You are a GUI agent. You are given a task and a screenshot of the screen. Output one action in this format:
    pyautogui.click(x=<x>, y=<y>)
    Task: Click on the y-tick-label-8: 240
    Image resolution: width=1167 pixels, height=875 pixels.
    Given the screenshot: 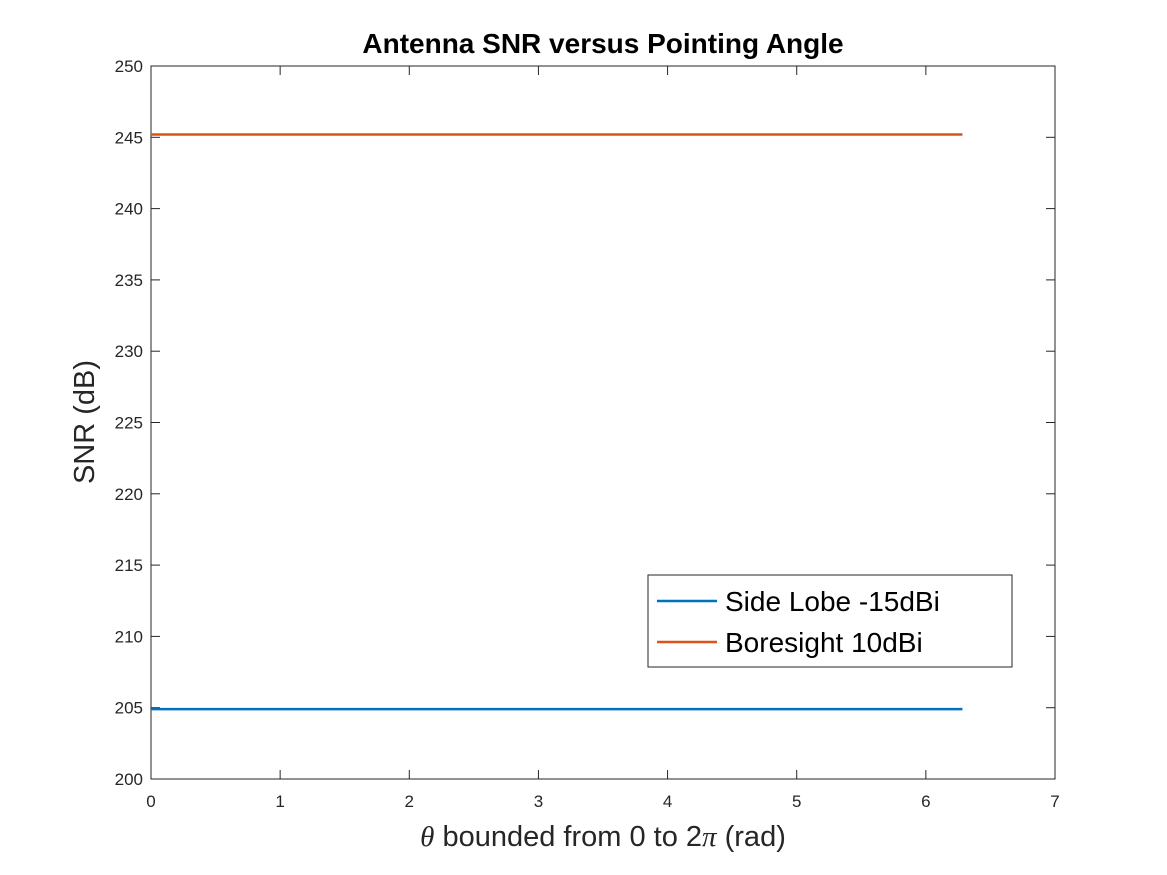 What is the action you would take?
    pyautogui.click(x=129, y=209)
    